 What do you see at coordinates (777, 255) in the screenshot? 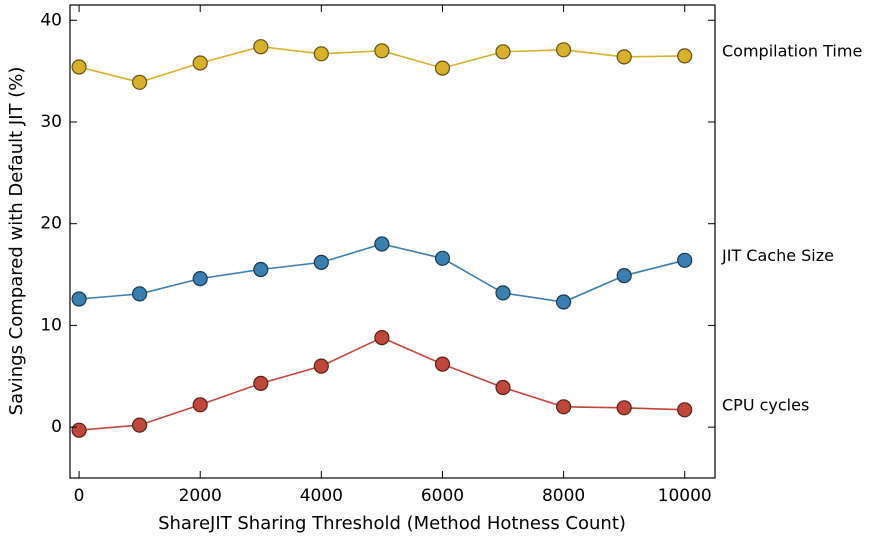
I see `series-label-jit-cache-size: JIT Cache Size` at bounding box center [777, 255].